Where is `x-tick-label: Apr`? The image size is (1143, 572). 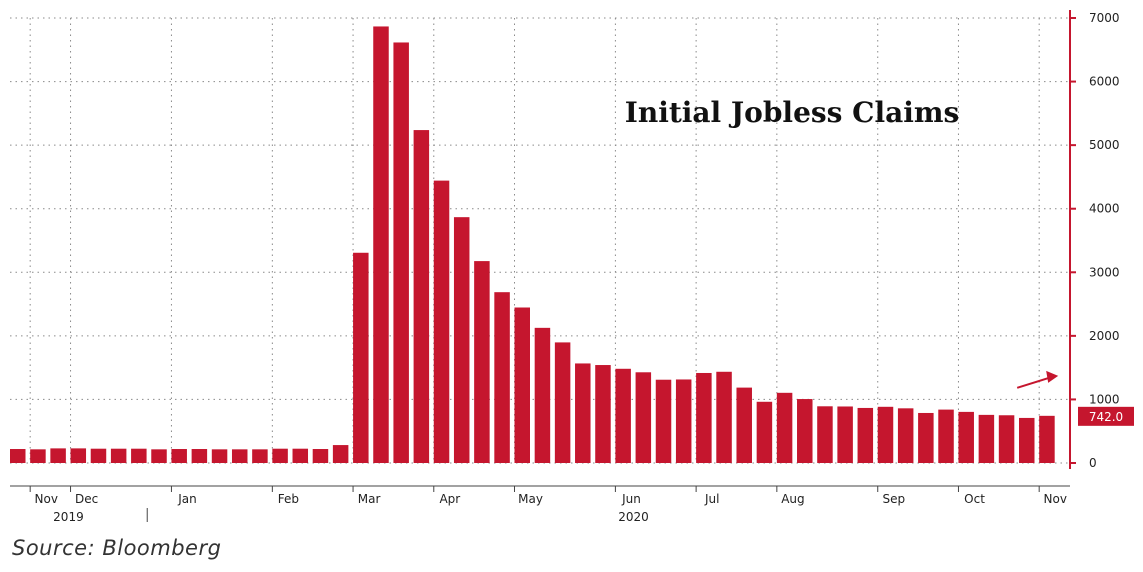
x-tick-label: Apr is located at coordinates (449, 499).